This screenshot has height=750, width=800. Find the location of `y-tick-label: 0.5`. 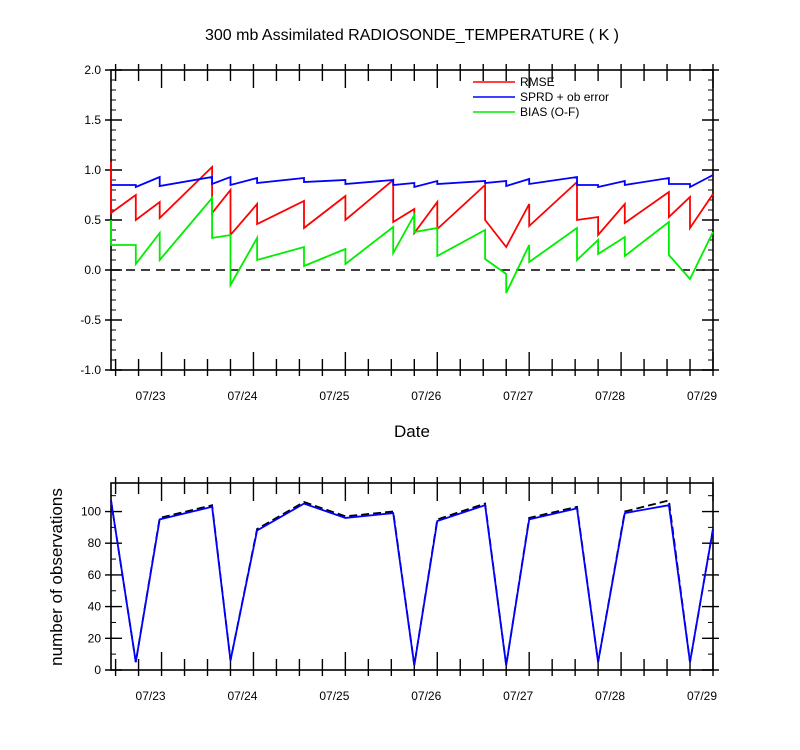

y-tick-label: 0.5 is located at coordinates (92, 220).